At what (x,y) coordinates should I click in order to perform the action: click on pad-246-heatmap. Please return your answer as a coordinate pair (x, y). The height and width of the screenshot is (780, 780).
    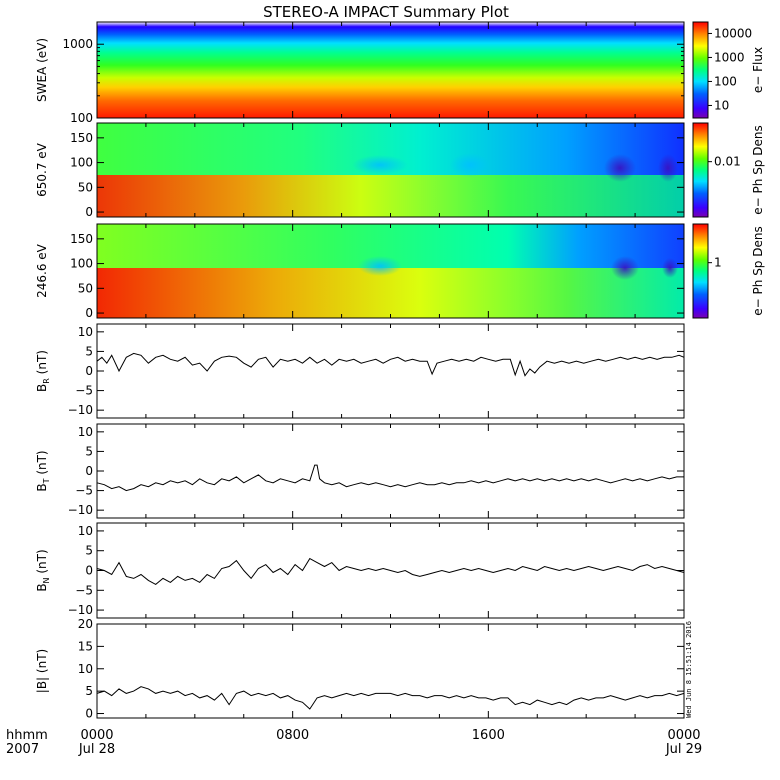
    Looking at the image, I should click on (390, 271).